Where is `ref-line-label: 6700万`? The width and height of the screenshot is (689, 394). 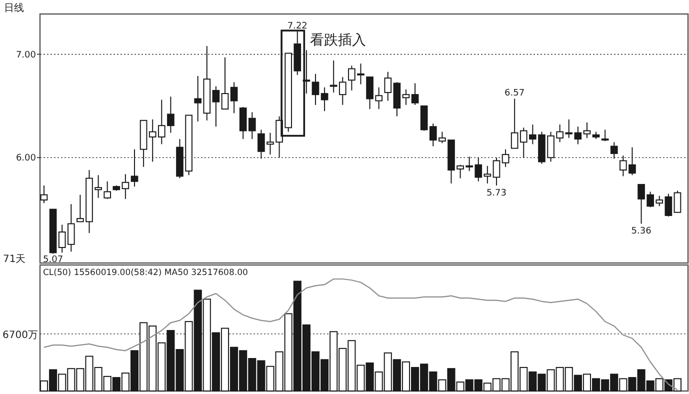 ref-line-label: 6700万 is located at coordinates (20, 335).